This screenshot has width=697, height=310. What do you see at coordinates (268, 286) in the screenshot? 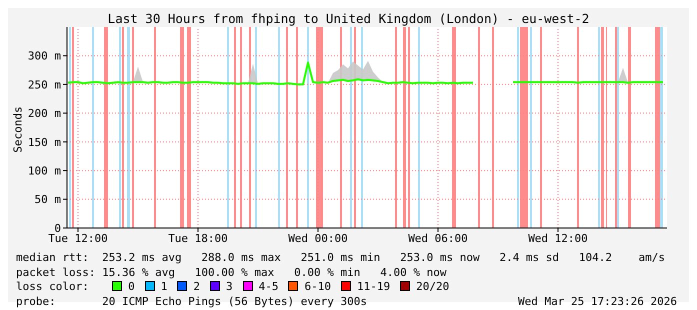
I see `legend-label: 4-5` at bounding box center [268, 286].